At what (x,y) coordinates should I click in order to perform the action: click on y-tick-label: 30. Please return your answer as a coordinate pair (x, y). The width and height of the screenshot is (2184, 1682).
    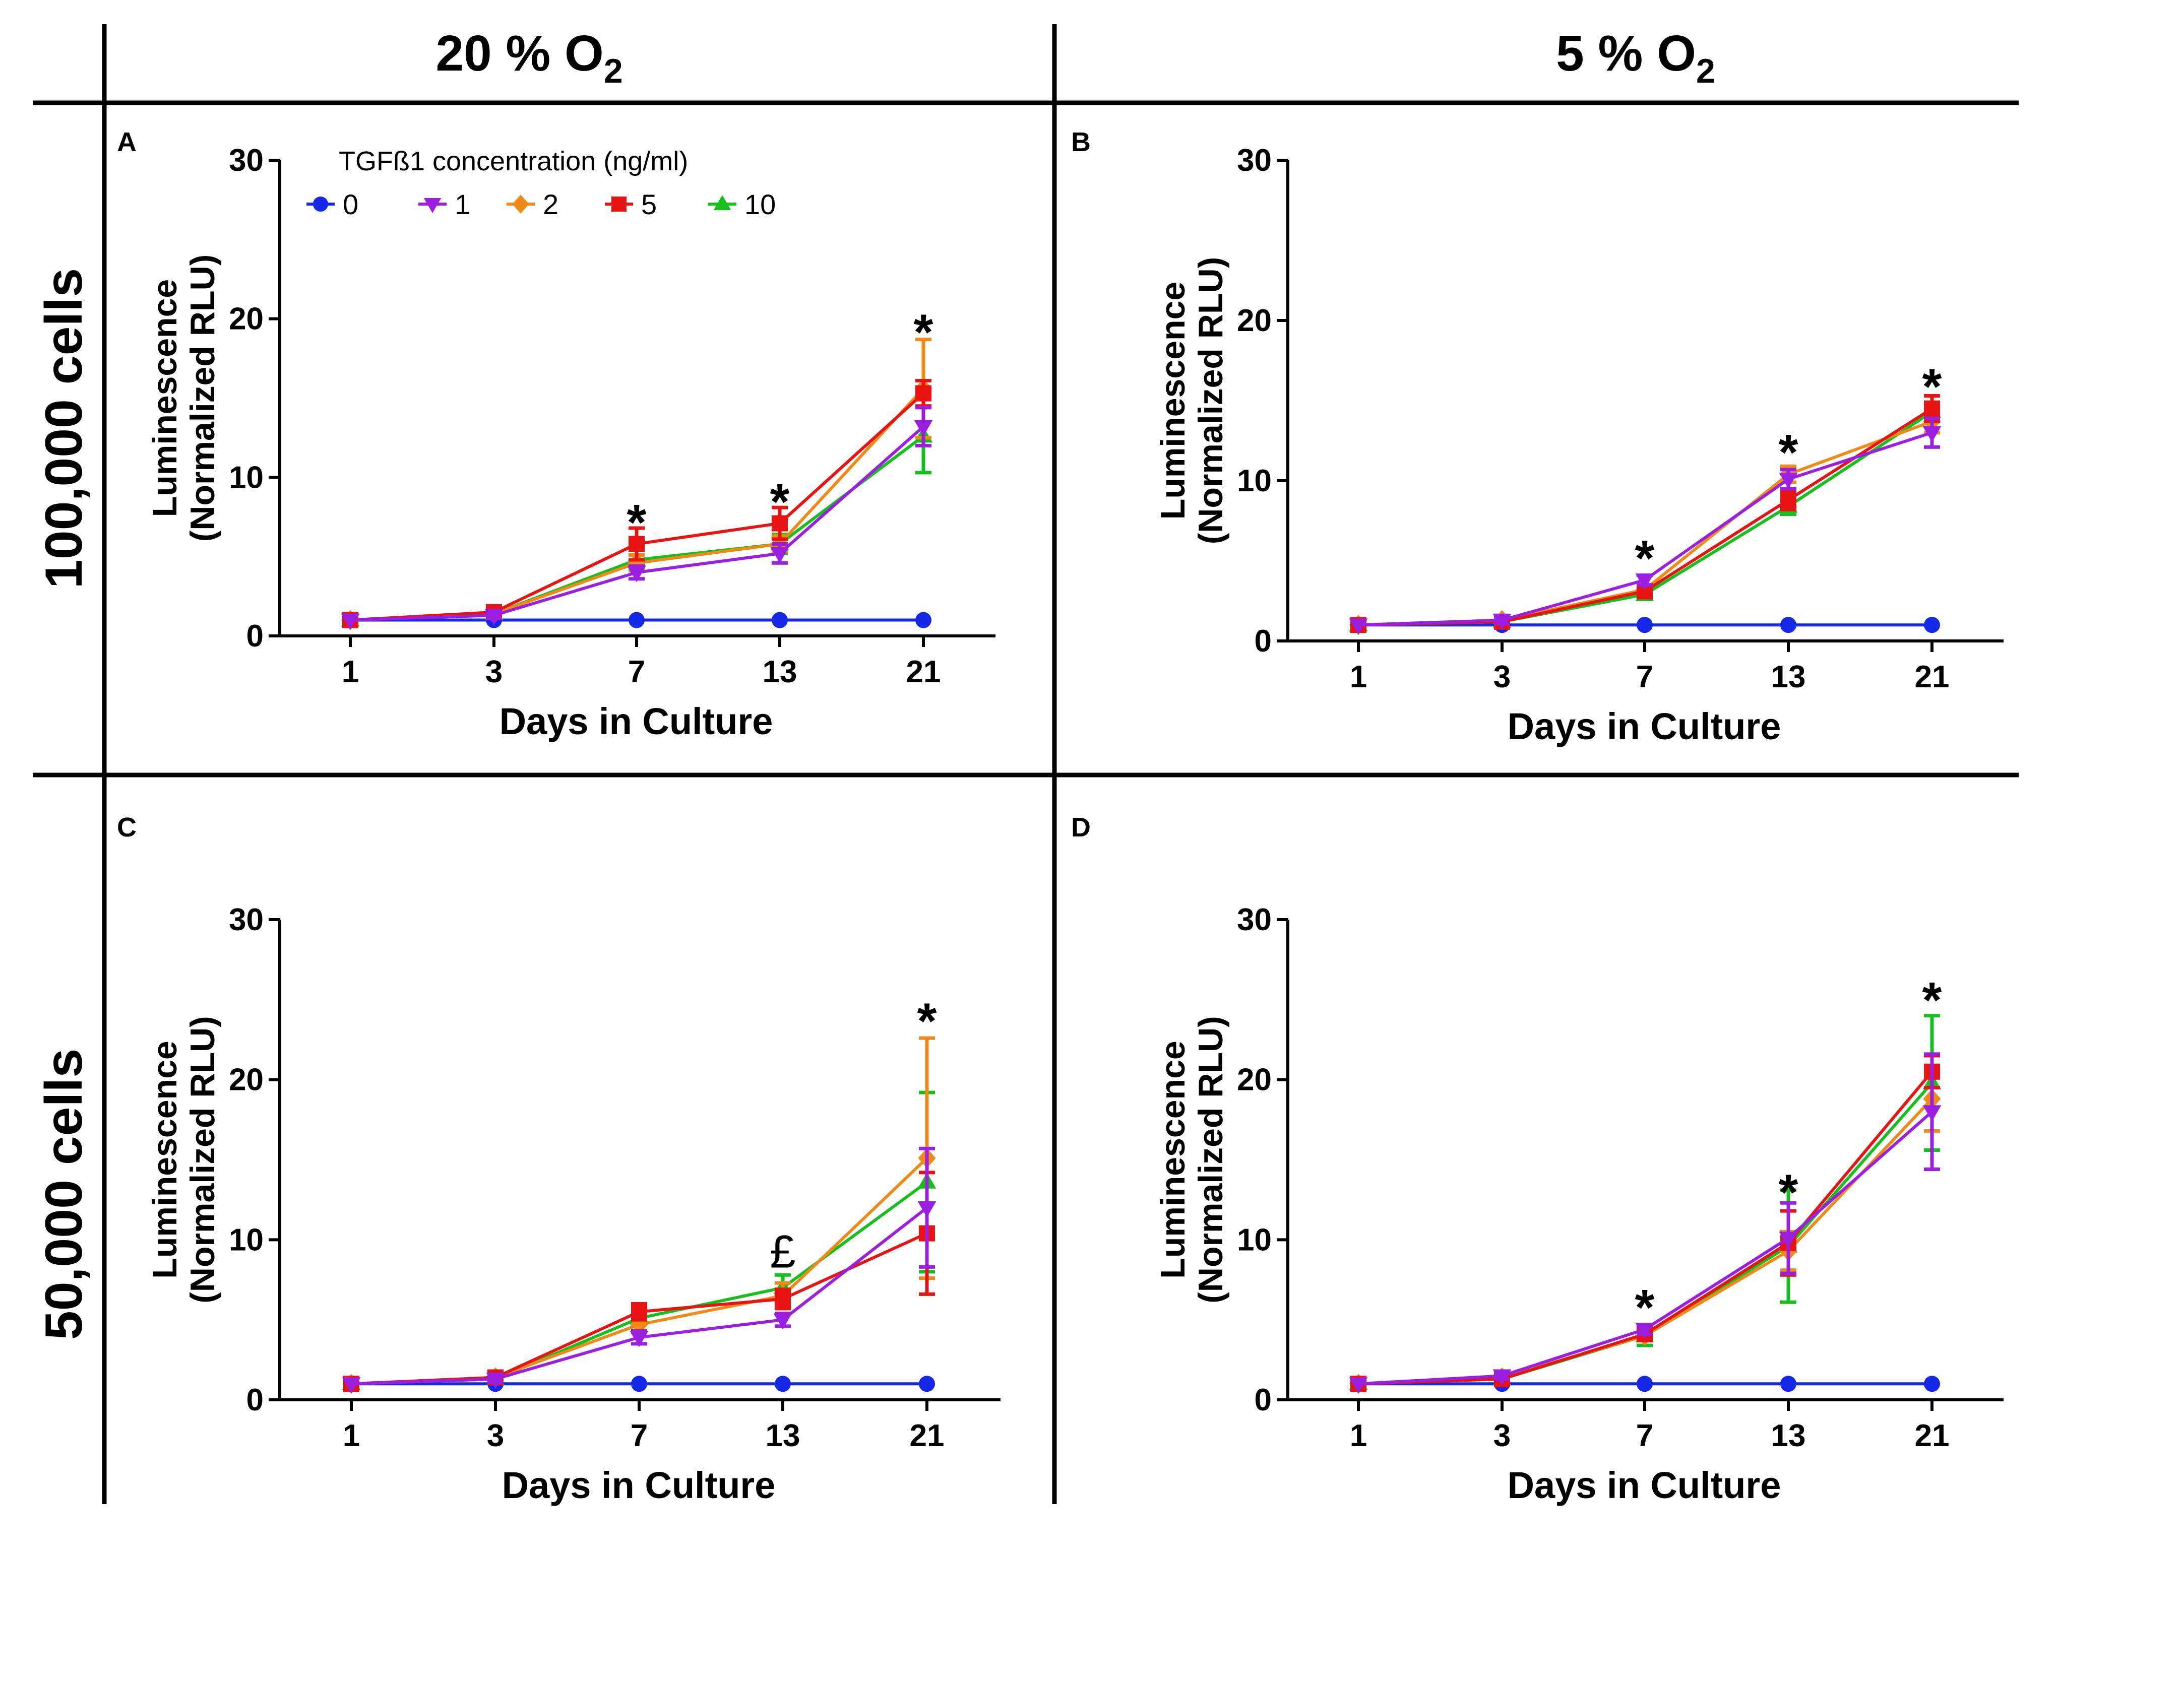
    Looking at the image, I should click on (247, 160).